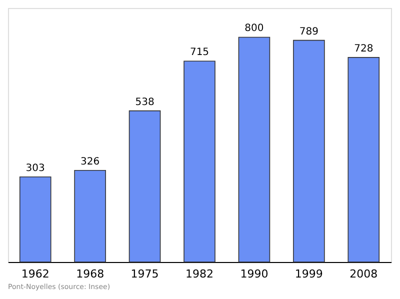 This screenshot has width=400, height=299. What do you see at coordinates (90, 162) in the screenshot?
I see `data-label: 326` at bounding box center [90, 162].